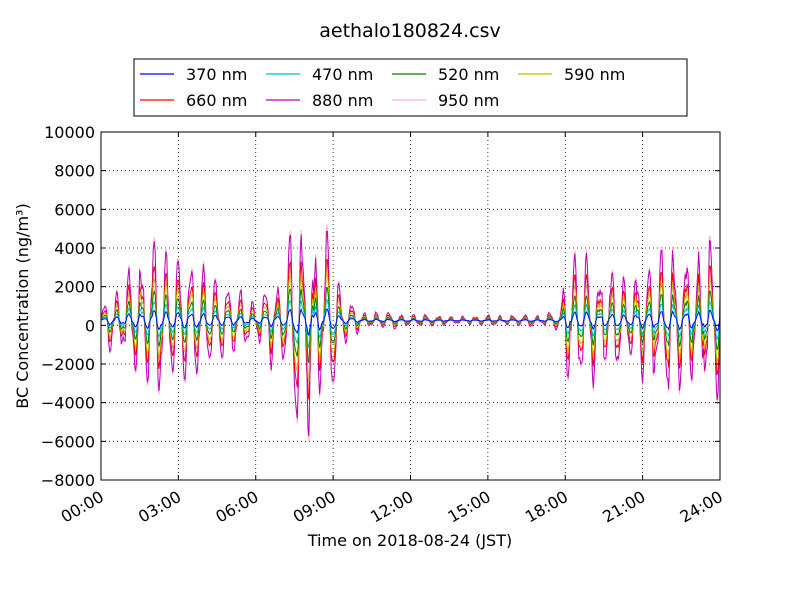  Describe the element at coordinates (68, 480) in the screenshot. I see `y-tick-label: −8000` at that location.